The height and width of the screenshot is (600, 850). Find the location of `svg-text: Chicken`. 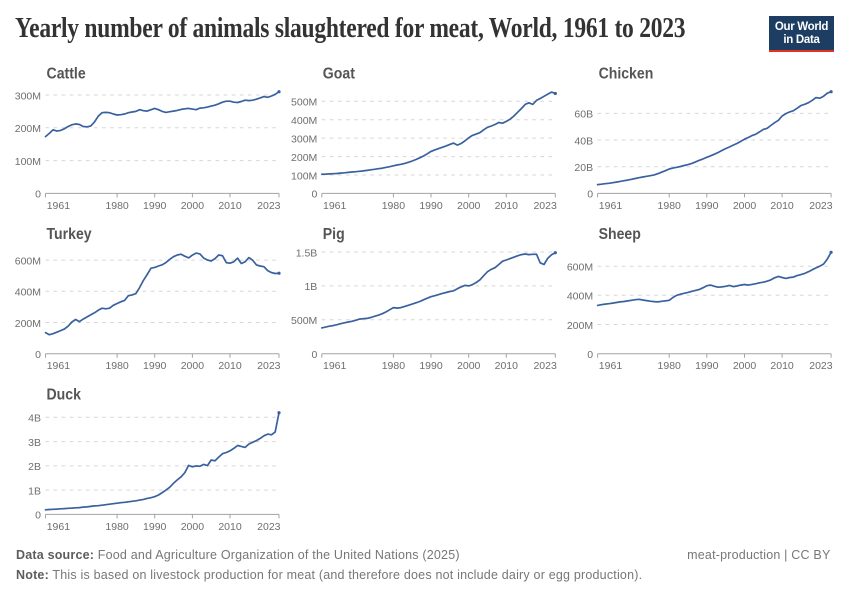

svg-text: Chicken is located at coordinates (626, 74).